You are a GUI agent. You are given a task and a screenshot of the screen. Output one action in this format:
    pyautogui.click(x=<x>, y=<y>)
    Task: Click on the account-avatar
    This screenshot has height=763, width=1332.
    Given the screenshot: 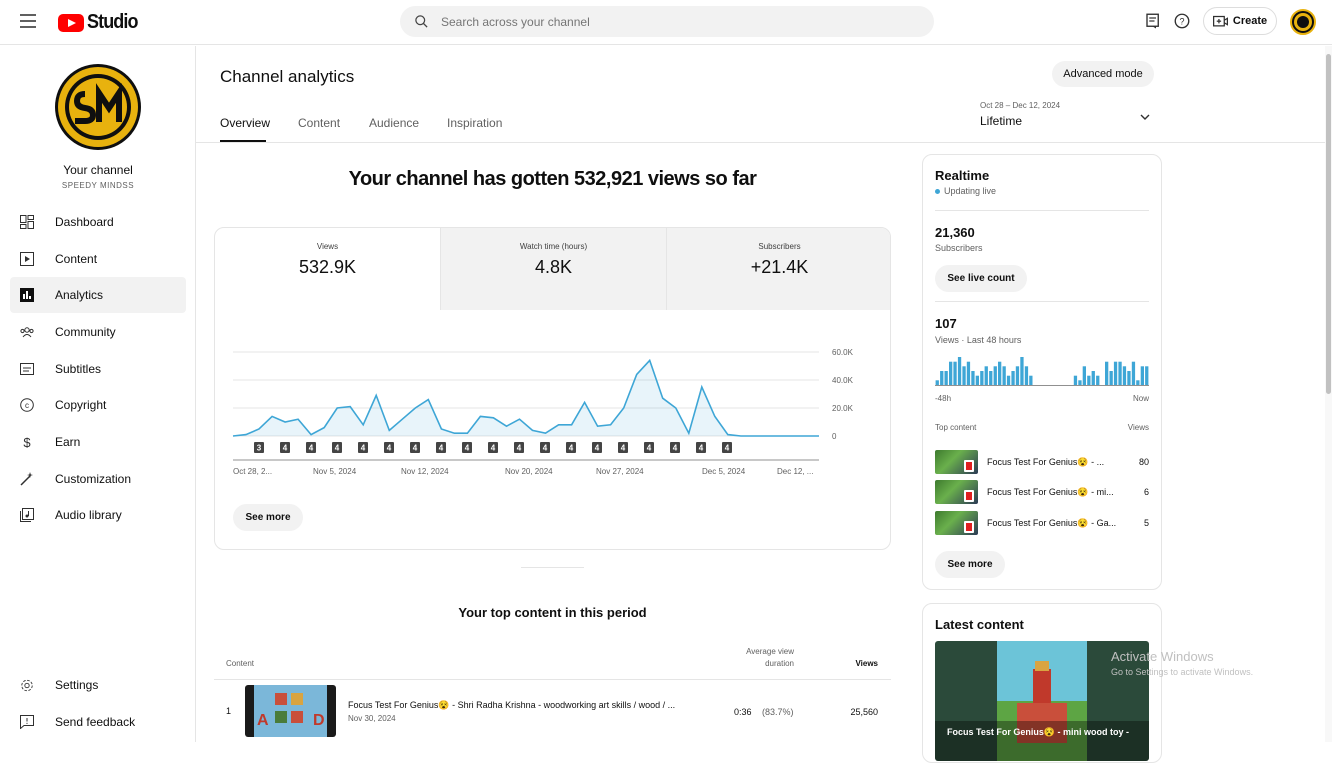 What is the action you would take?
    pyautogui.click(x=1303, y=22)
    